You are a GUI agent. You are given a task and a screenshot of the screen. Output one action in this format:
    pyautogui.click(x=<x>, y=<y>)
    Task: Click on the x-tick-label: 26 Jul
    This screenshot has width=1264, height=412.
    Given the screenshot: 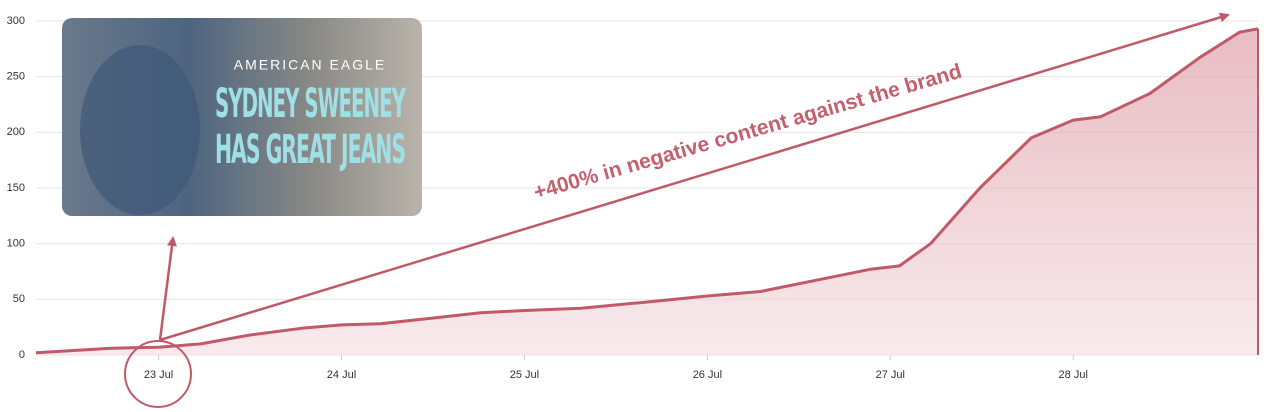 What is the action you would take?
    pyautogui.click(x=707, y=375)
    